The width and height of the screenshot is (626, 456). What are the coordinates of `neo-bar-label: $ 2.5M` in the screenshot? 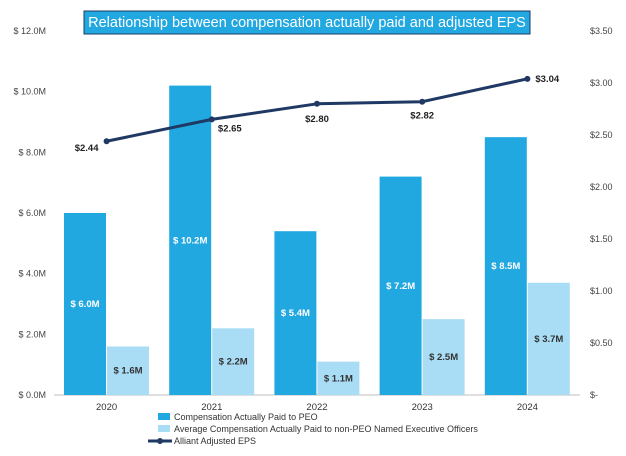 It's located at (443, 357).